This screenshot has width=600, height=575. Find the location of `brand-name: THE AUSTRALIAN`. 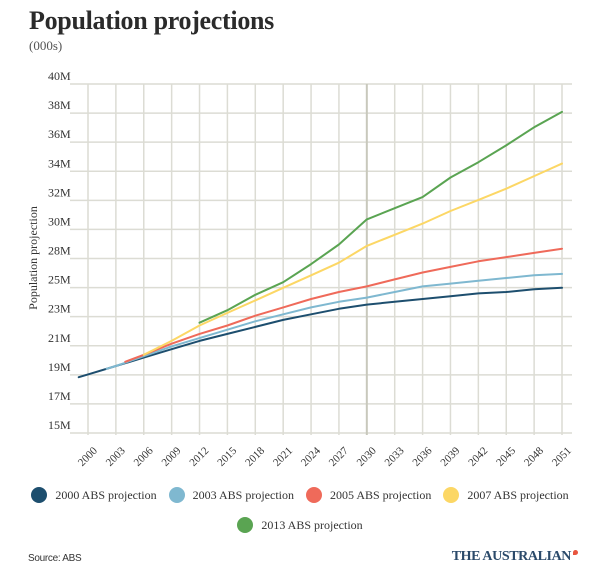

brand-name: THE AUSTRALIAN is located at coordinates (511, 556).